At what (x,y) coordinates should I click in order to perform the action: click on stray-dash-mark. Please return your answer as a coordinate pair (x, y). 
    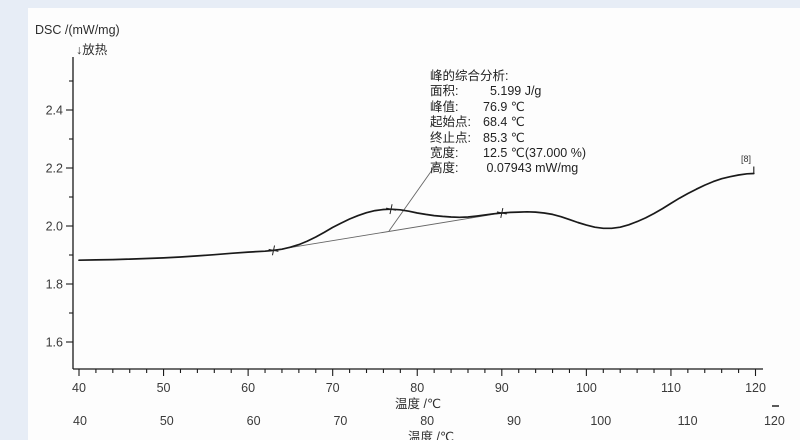
    Looking at the image, I should click on (775, 406).